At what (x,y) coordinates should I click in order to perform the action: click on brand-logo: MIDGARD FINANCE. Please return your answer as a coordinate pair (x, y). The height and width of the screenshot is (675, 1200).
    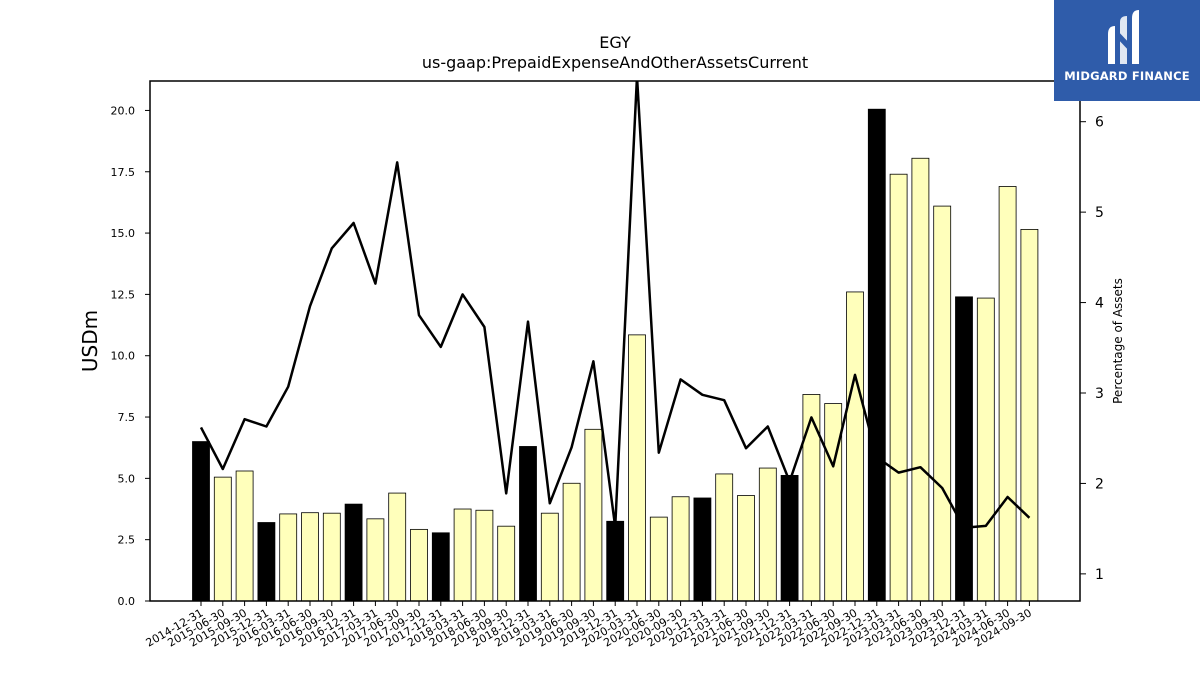
    Looking at the image, I should click on (1127, 50).